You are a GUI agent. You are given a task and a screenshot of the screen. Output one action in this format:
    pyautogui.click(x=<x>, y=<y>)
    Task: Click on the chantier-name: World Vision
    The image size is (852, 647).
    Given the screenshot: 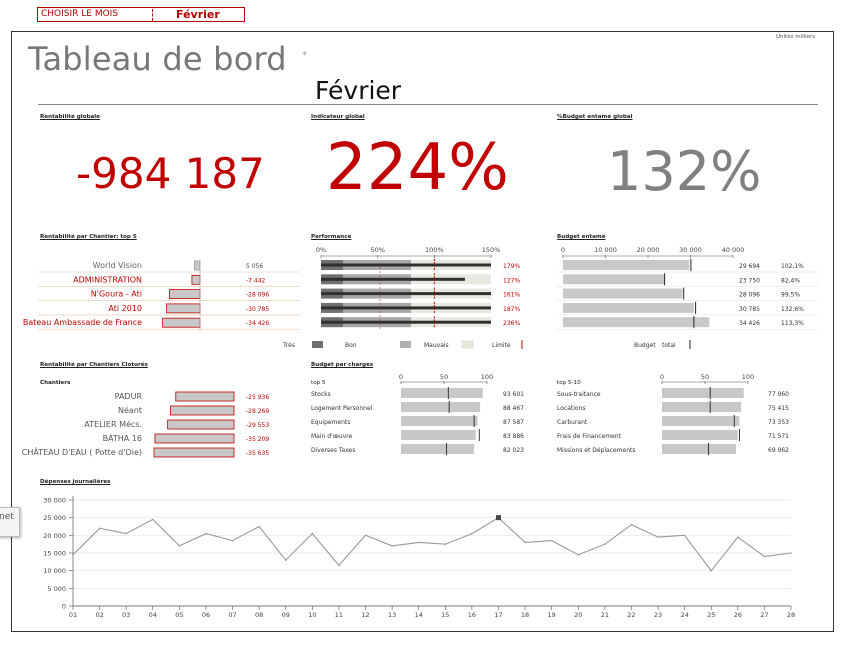 What is the action you would take?
    pyautogui.click(x=117, y=265)
    